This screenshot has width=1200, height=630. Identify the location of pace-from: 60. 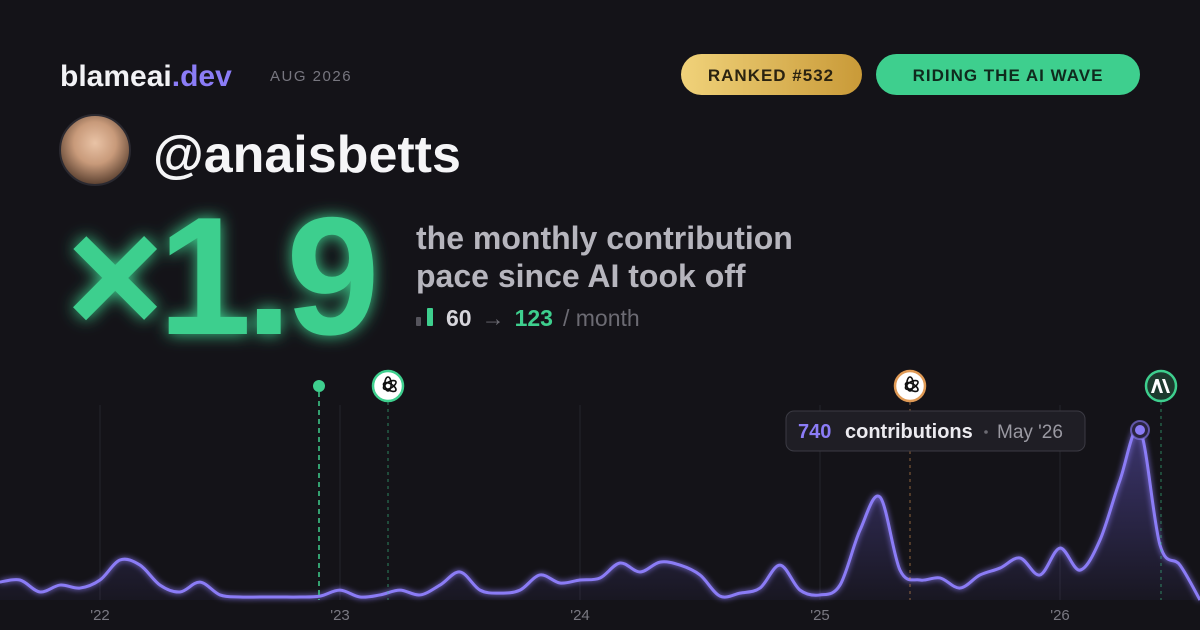
(459, 318).